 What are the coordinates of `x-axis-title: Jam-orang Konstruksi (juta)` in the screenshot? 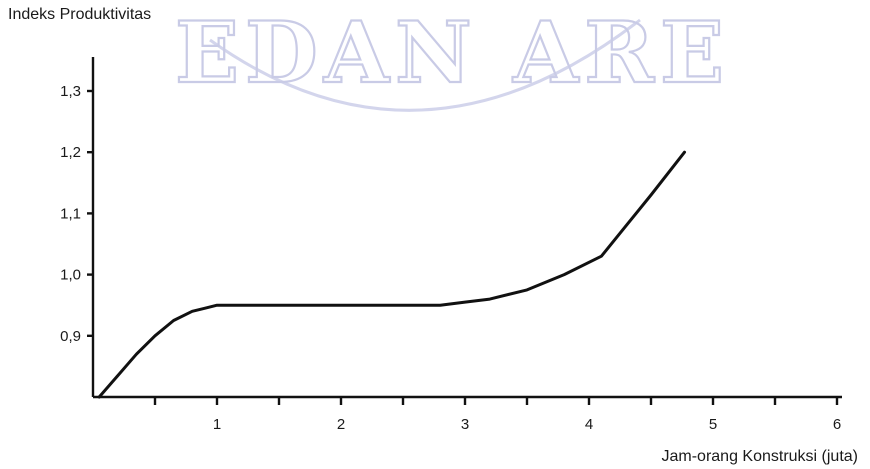 It's located at (759, 456).